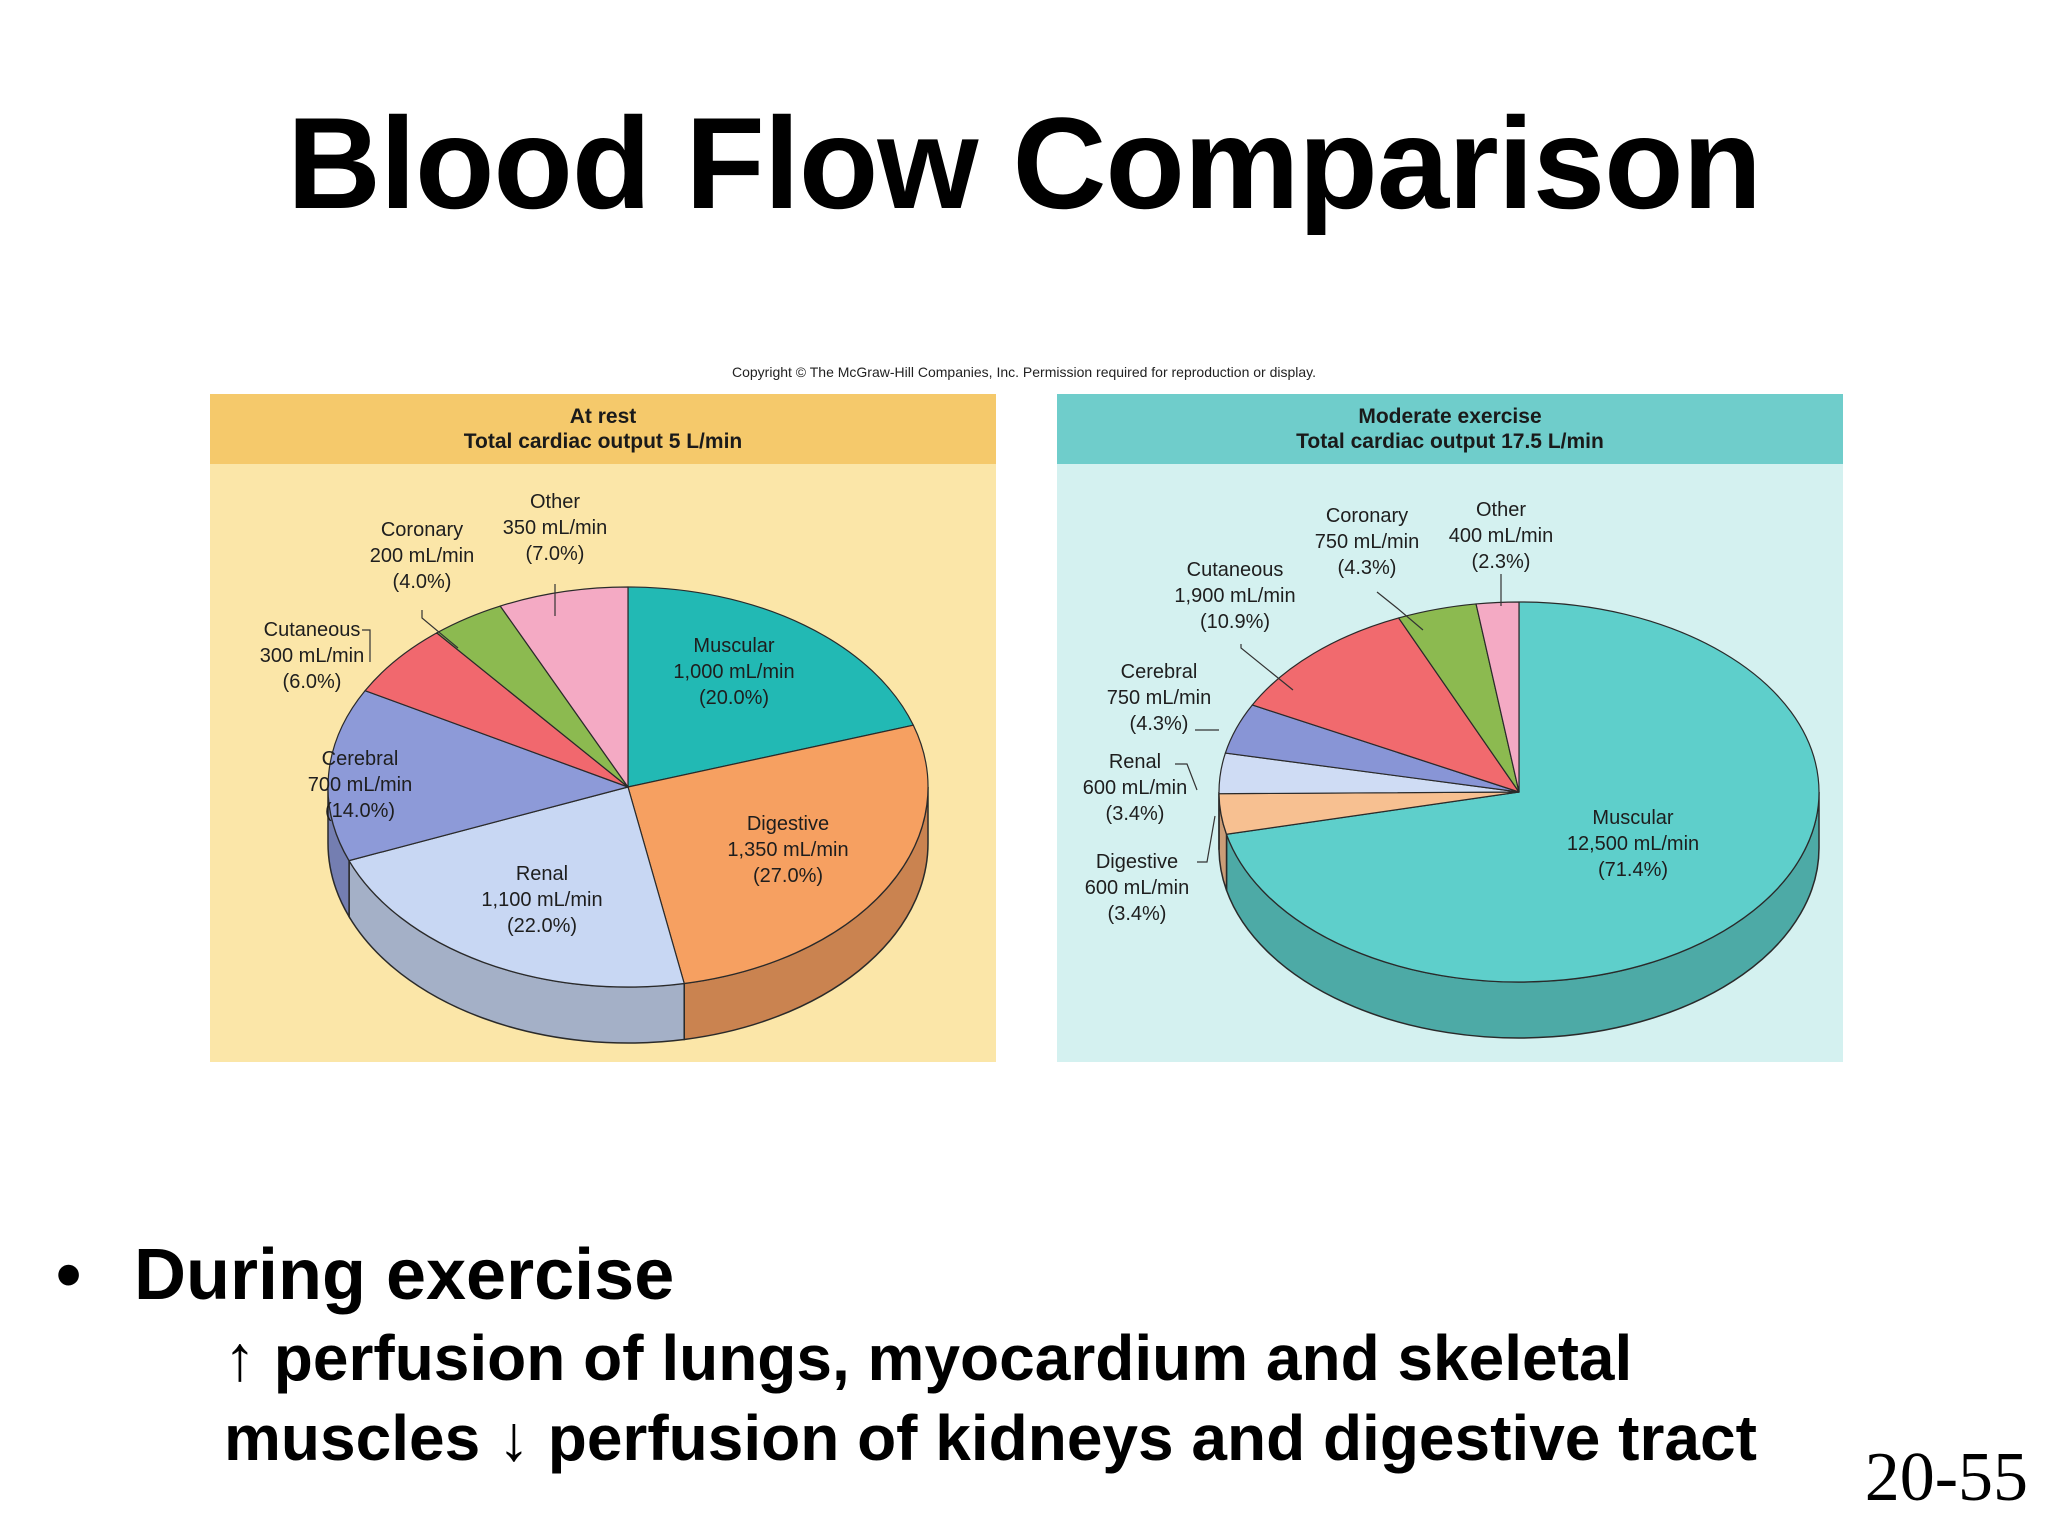 This screenshot has width=2048, height=1536. What do you see at coordinates (1159, 698) in the screenshot?
I see `pie-label-cerebral-value: 750 mL/min` at bounding box center [1159, 698].